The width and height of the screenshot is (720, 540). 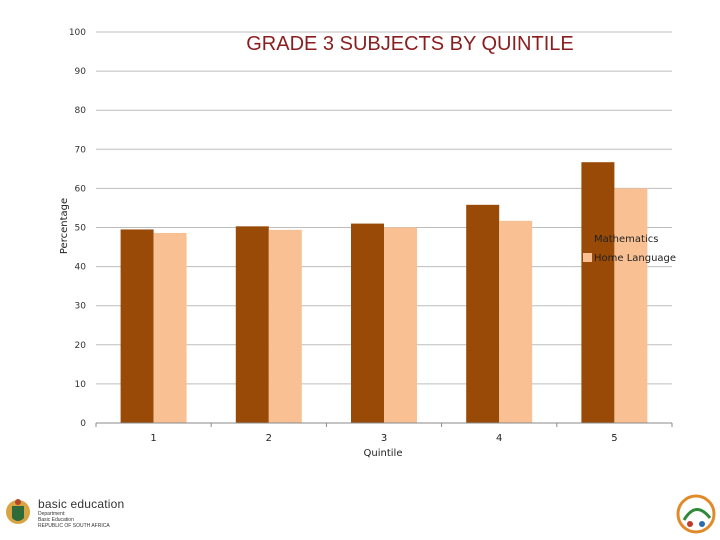 What do you see at coordinates (598, 292) in the screenshot?
I see `bar-mathematics-q5` at bounding box center [598, 292].